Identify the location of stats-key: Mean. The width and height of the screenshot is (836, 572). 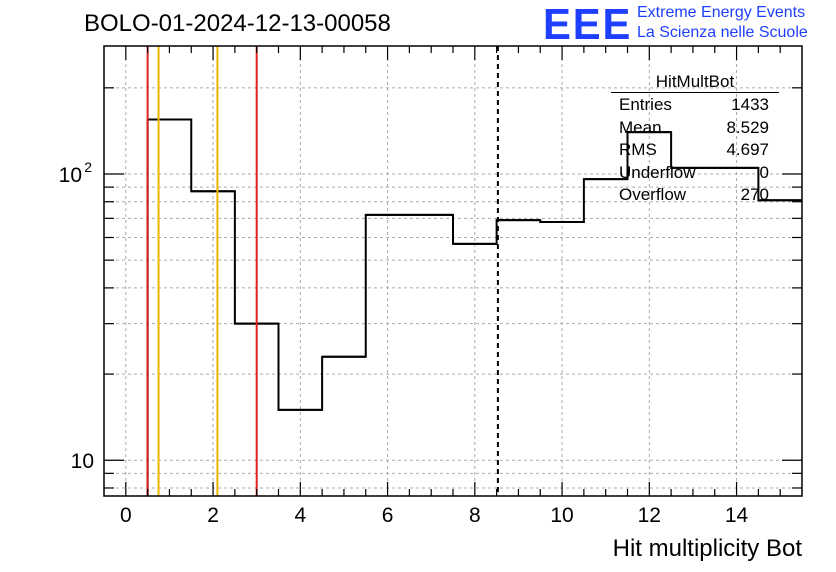
(640, 127).